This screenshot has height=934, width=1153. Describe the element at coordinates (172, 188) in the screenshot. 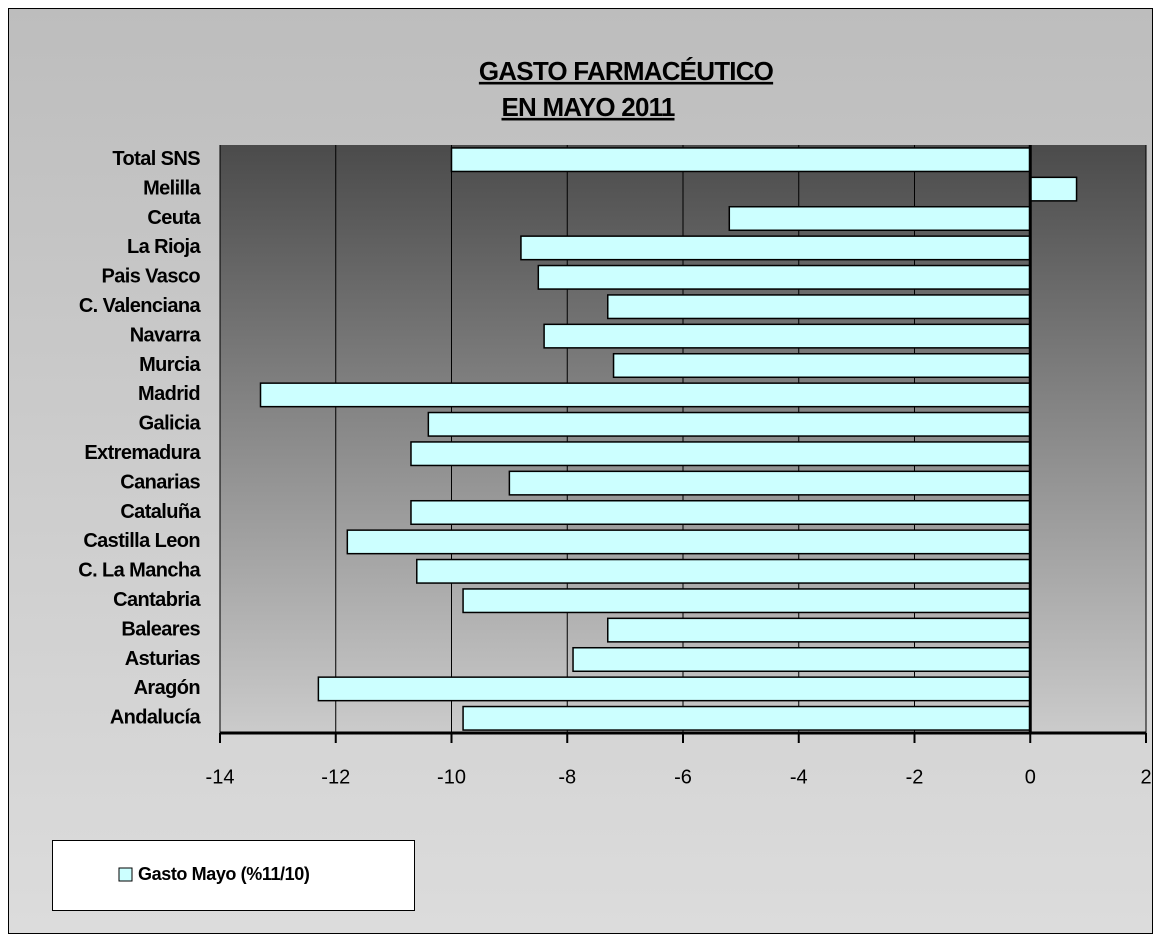

I see `y-tick-label: Melilla` at that location.